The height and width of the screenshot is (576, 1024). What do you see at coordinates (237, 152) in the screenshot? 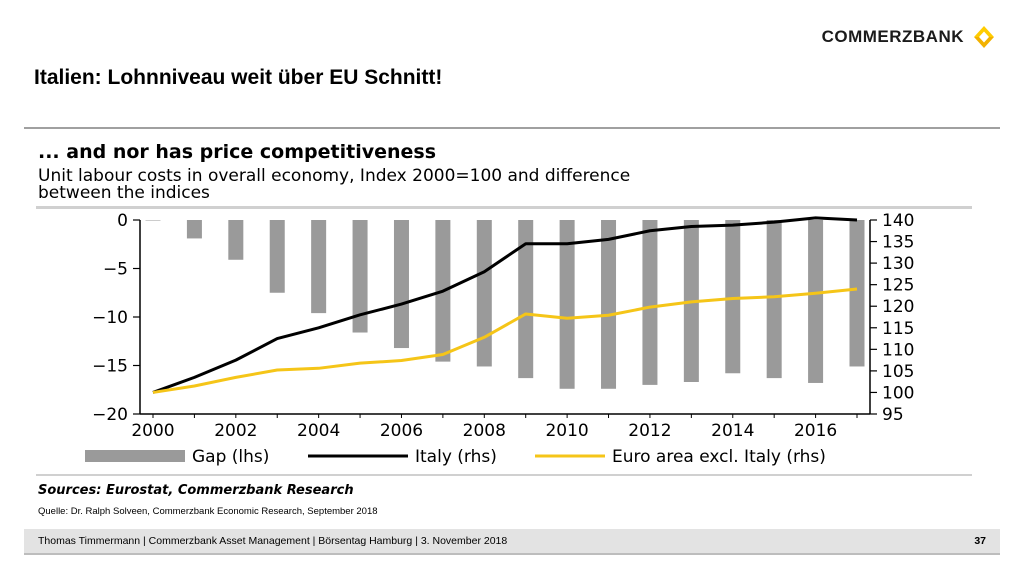
I see `chart-title: ... and nor has price competitiveness` at bounding box center [237, 152].